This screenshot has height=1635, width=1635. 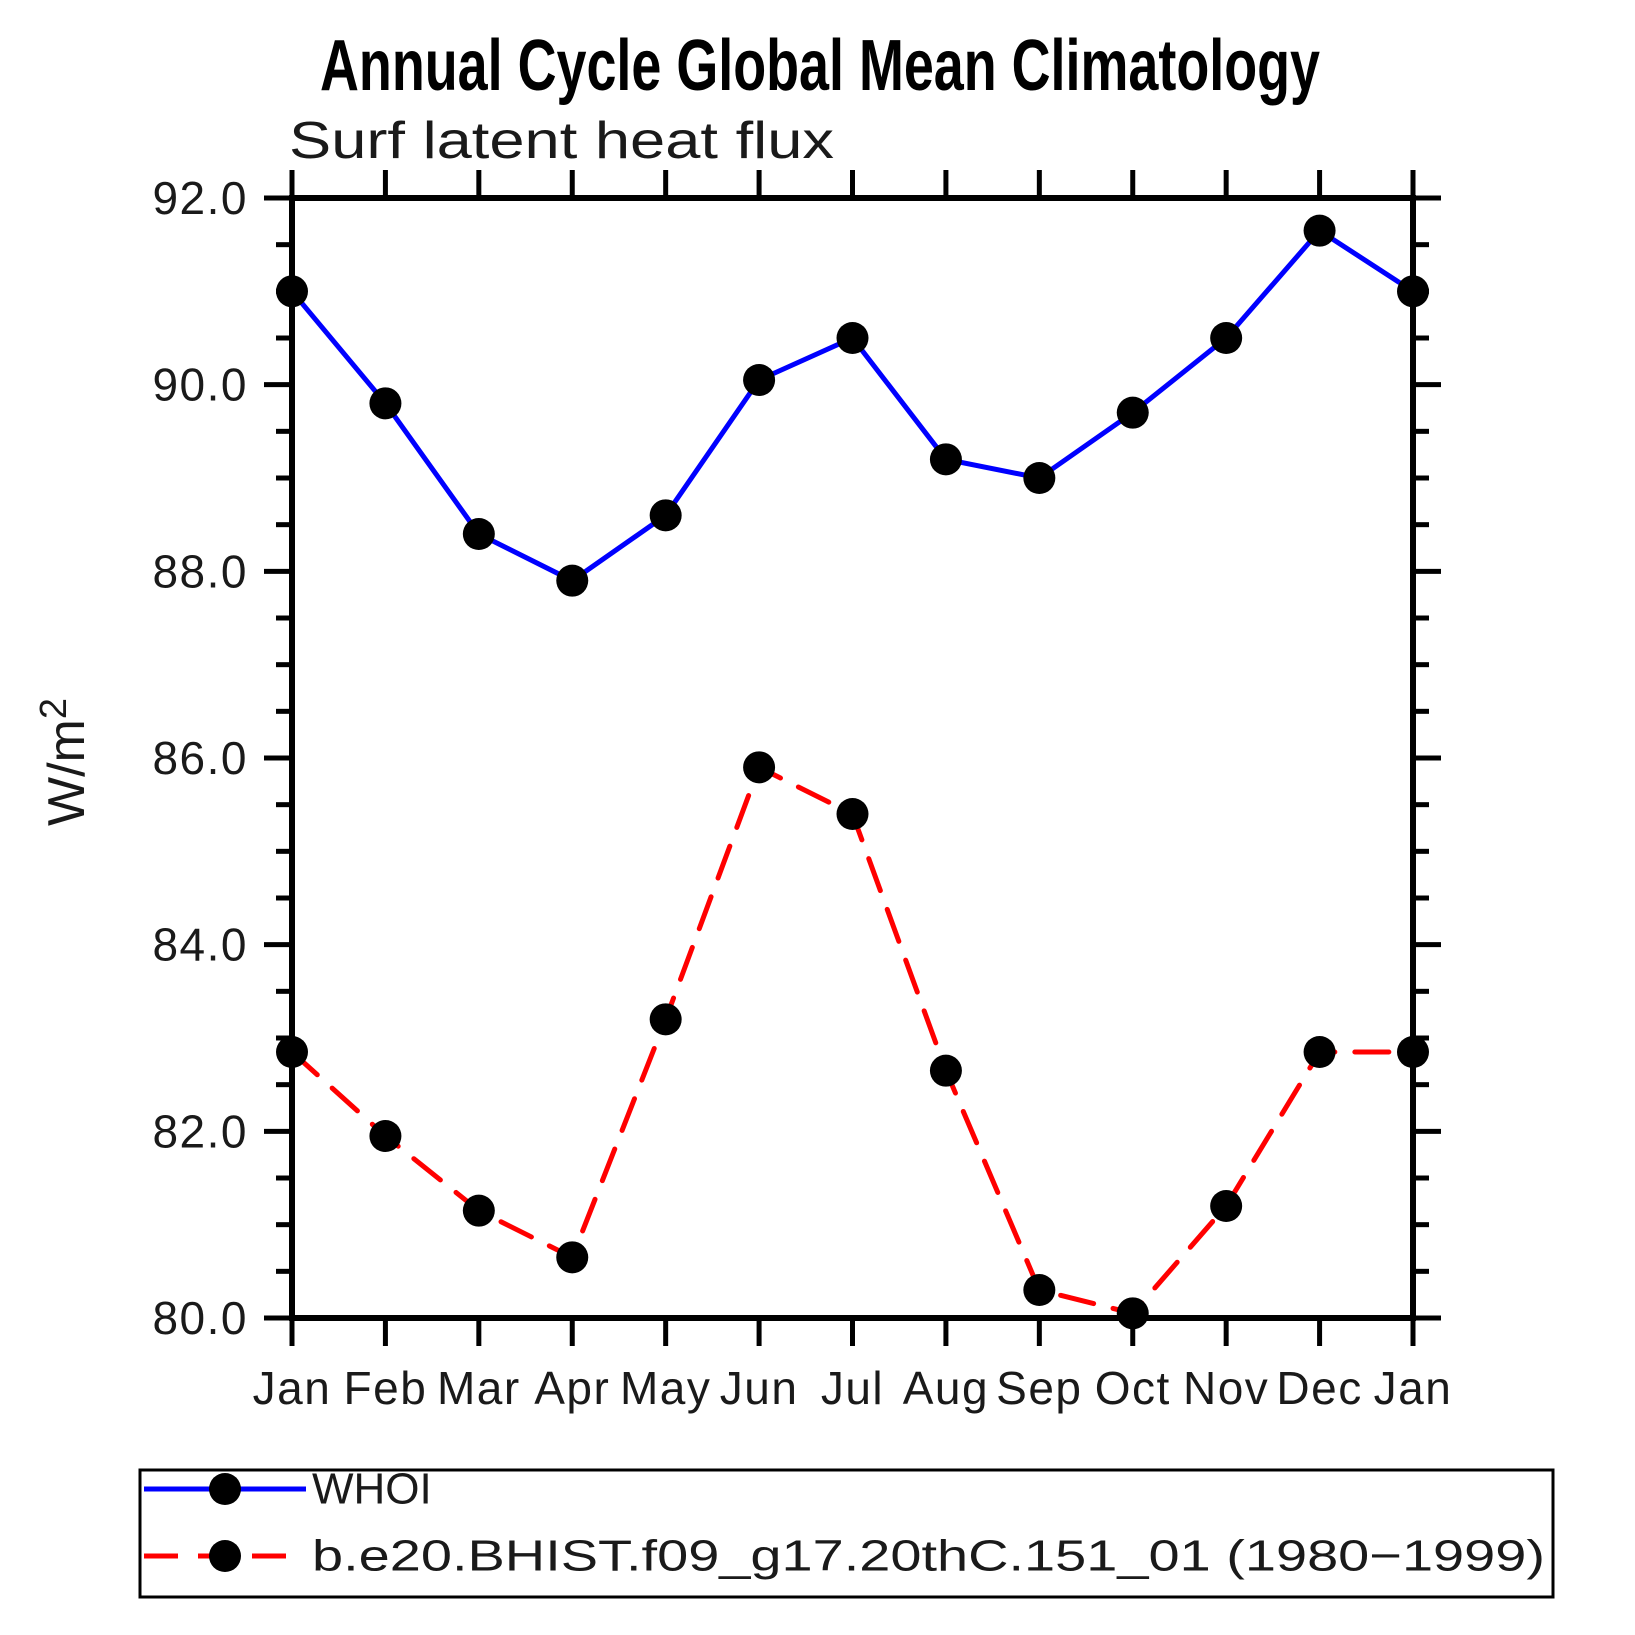 I want to click on x-tick-label: Feb, so click(x=386, y=1388).